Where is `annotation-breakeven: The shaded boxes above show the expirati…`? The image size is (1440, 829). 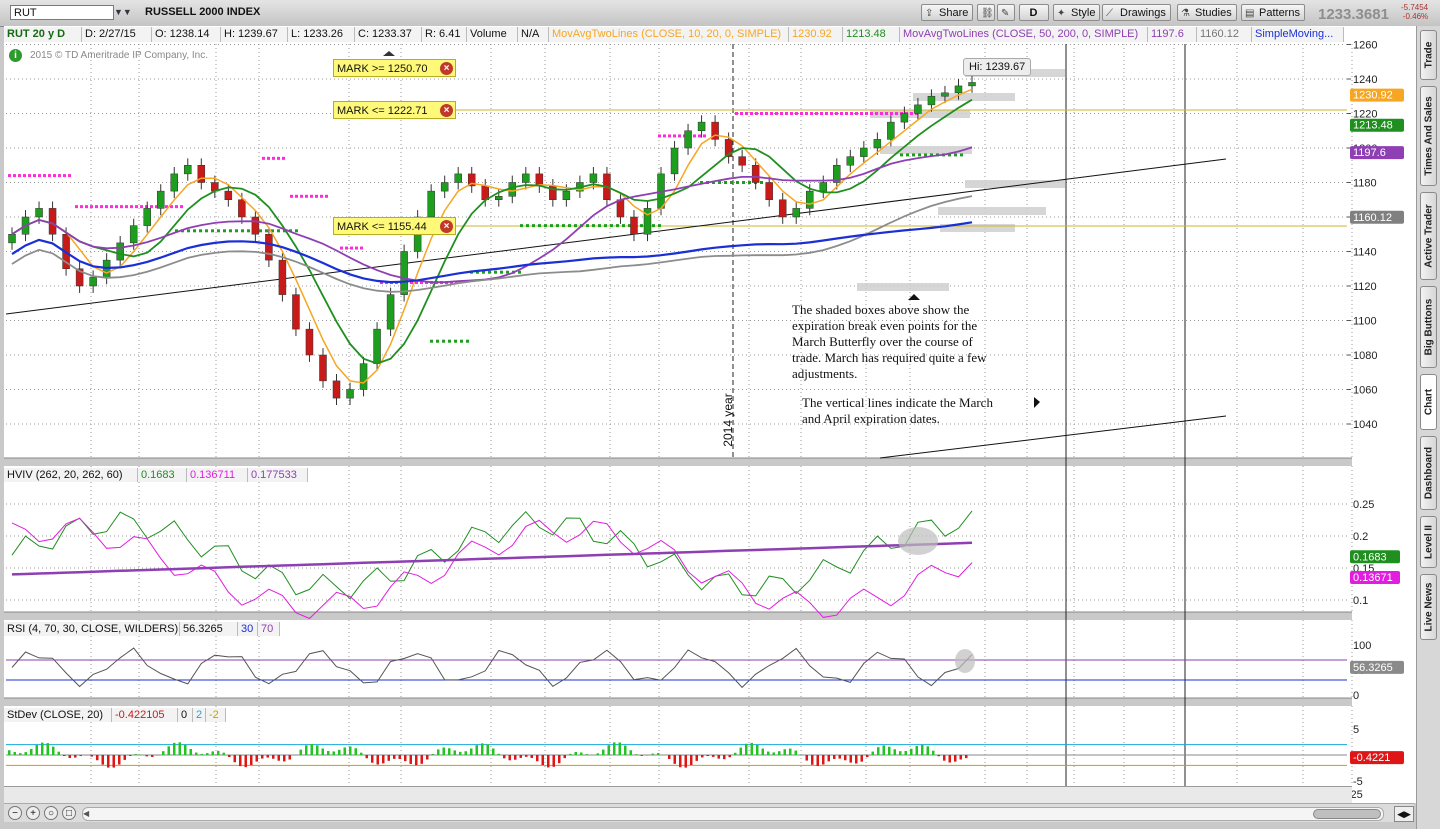
annotation-breakeven: The shaded boxes above show the expirati… is located at coordinates (889, 342).